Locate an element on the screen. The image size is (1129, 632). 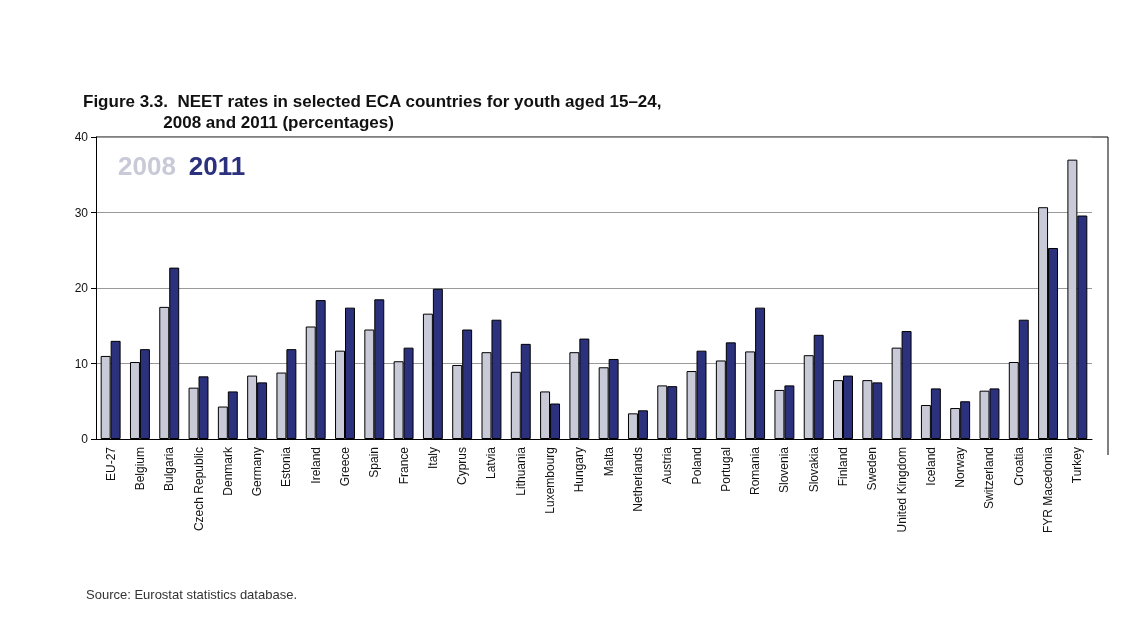
x-tick-label: EU-27 is located at coordinates (110, 464).